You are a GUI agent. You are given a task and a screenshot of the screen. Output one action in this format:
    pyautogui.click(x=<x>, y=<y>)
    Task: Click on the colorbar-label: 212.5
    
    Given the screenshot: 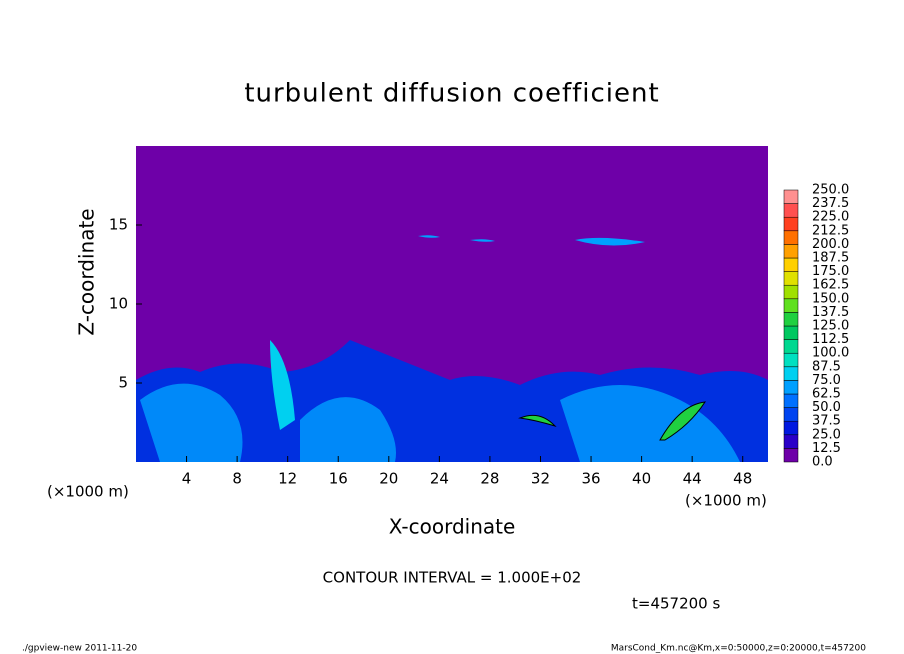 What is the action you would take?
    pyautogui.click(x=830, y=230)
    